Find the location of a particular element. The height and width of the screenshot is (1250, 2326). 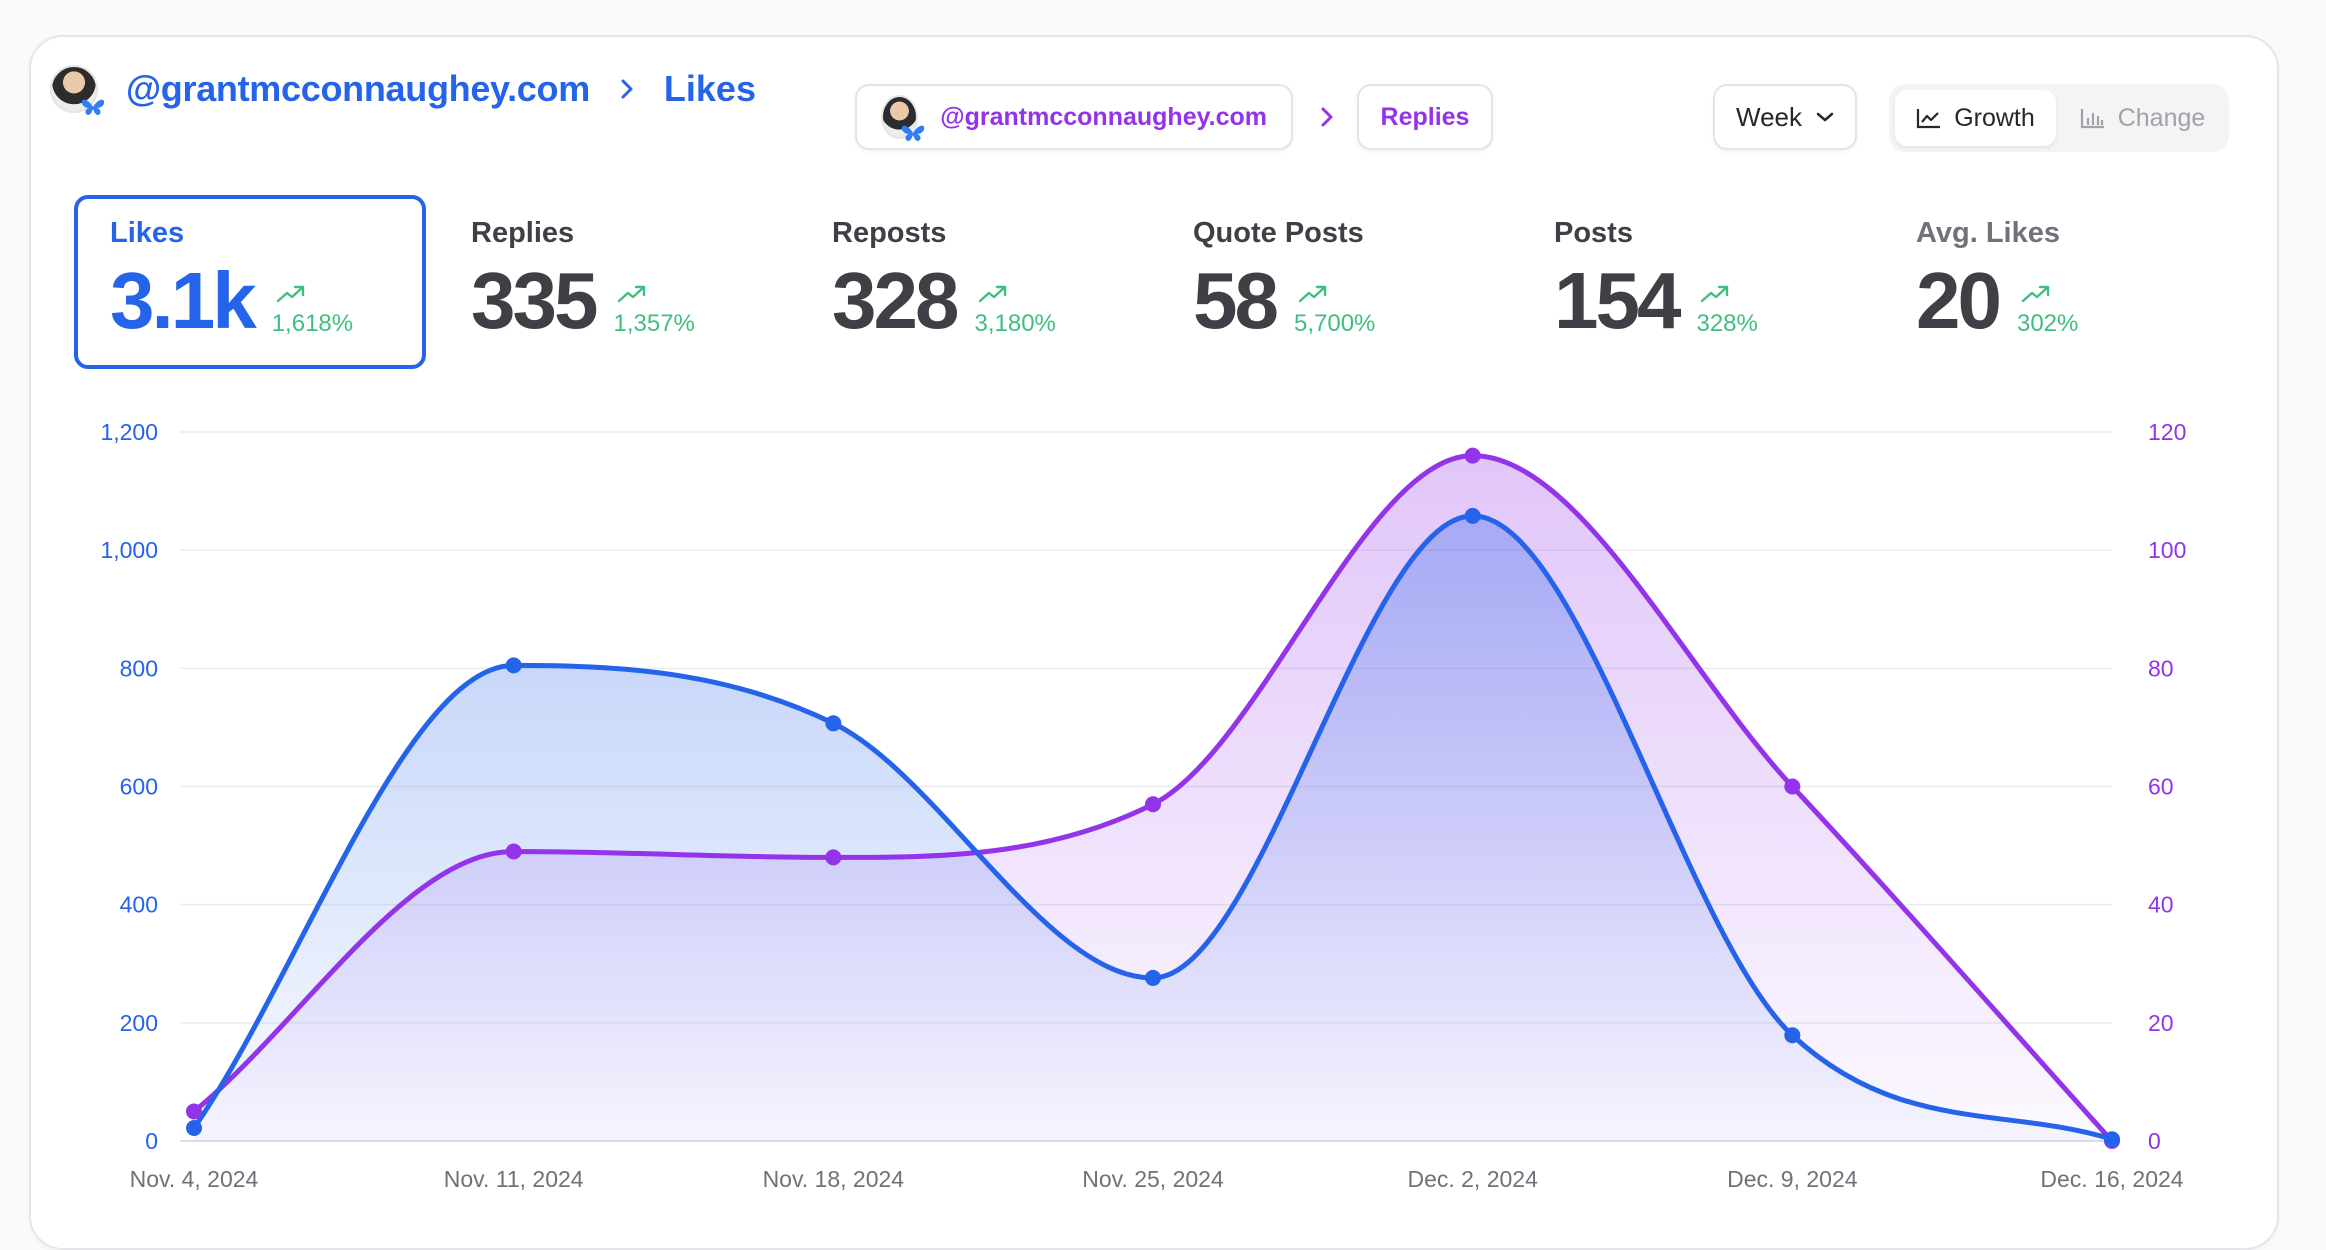

stat-change: 302% is located at coordinates (2047, 323).